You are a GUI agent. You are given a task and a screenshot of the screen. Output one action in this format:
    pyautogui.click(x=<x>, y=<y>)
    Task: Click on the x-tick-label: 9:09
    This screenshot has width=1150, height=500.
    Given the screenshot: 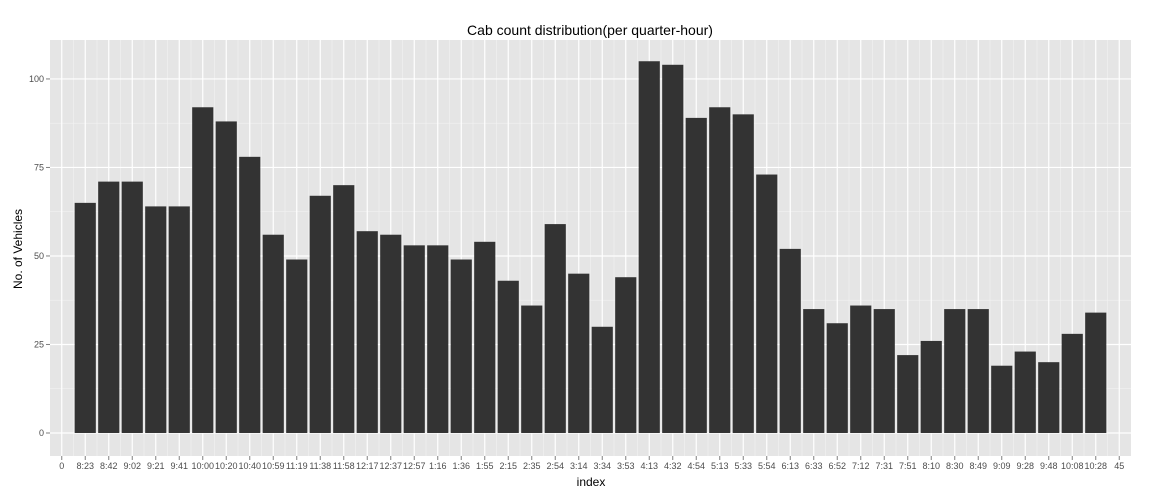 What is the action you would take?
    pyautogui.click(x=1002, y=466)
    